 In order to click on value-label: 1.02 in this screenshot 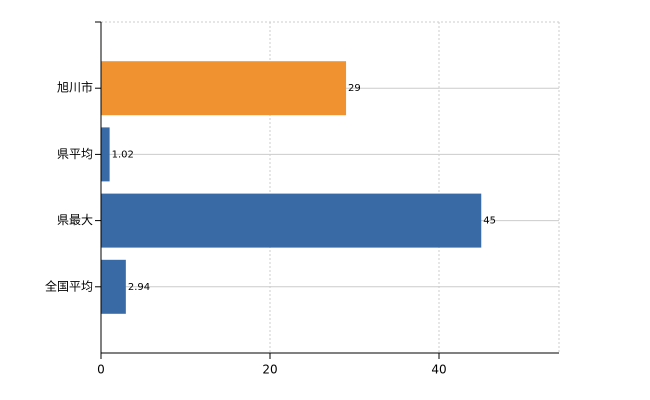, I will do `click(123, 154)`.